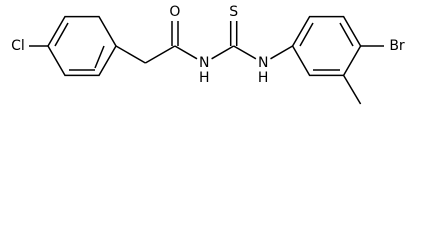  What do you see at coordinates (397, 46) in the screenshot?
I see `atom-label: Br` at bounding box center [397, 46].